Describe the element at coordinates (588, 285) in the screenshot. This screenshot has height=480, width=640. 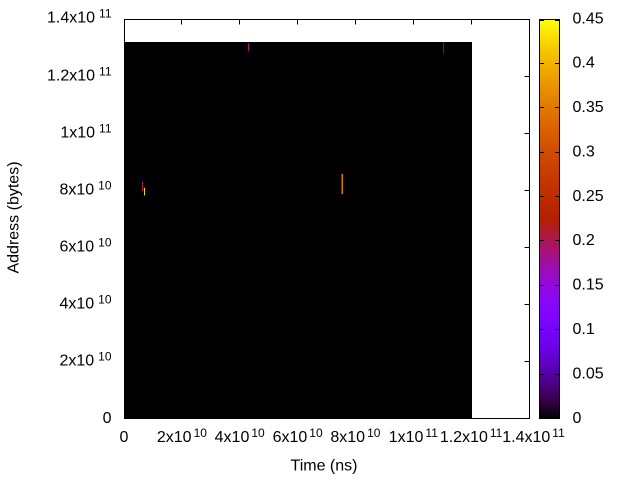
I see `svg-text: 0.15` at that location.